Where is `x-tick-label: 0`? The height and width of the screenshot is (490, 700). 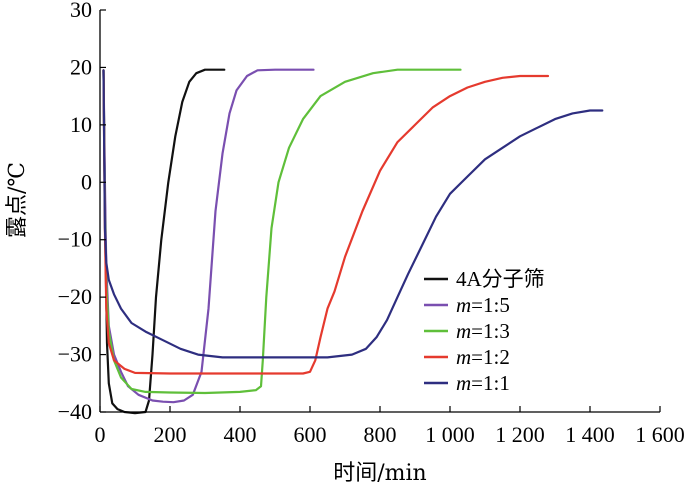
x-tick-label: 0 is located at coordinates (100, 434).